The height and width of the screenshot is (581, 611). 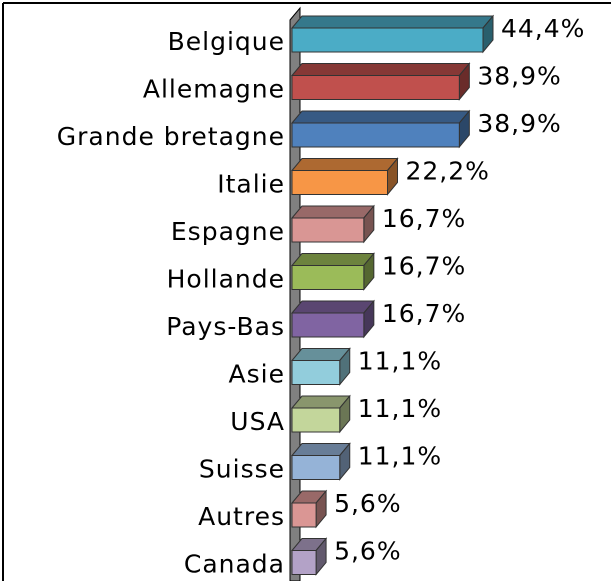 I want to click on category-label: Pays-Bas, so click(x=225, y=326).